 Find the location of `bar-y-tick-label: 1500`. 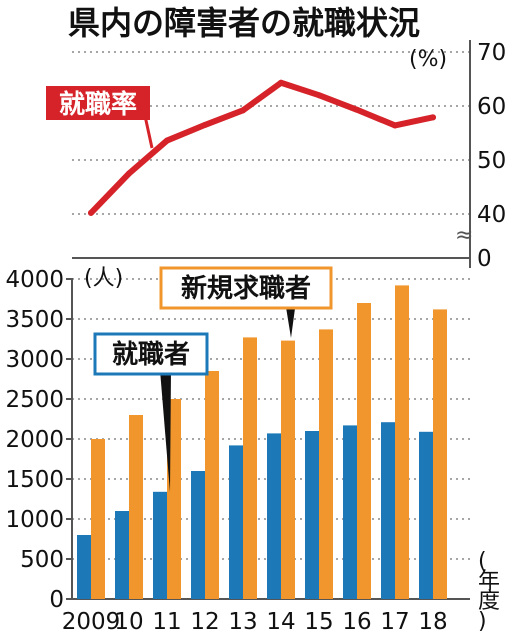

bar-y-tick-label: 1500 is located at coordinates (34, 480).